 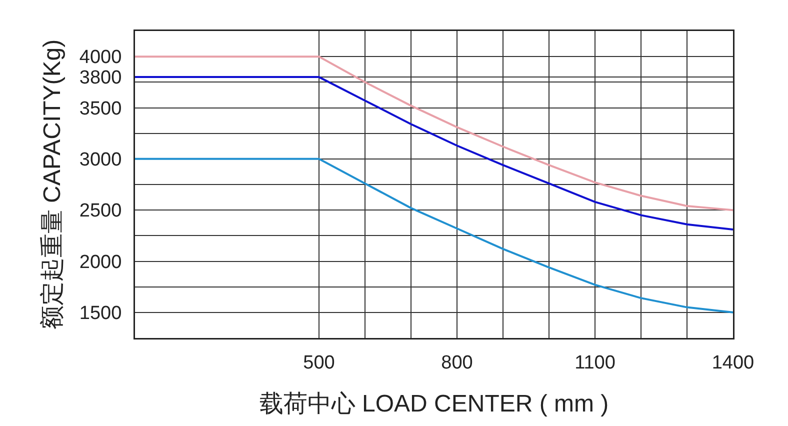 I want to click on x-tick-label: 1100, so click(x=595, y=363).